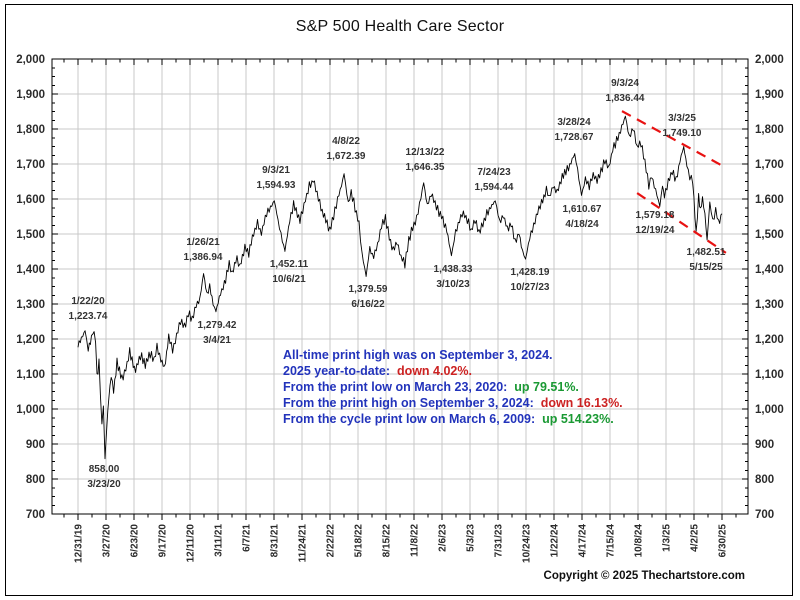 The image size is (800, 600). I want to click on point-label: 4/8/22 1,672.39, so click(346, 149).